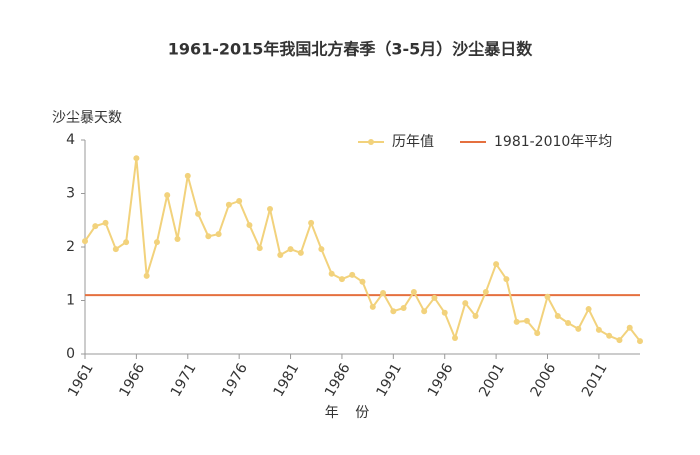 The width and height of the screenshot is (700, 455). I want to click on x-tick-label: 1971, so click(184, 380).